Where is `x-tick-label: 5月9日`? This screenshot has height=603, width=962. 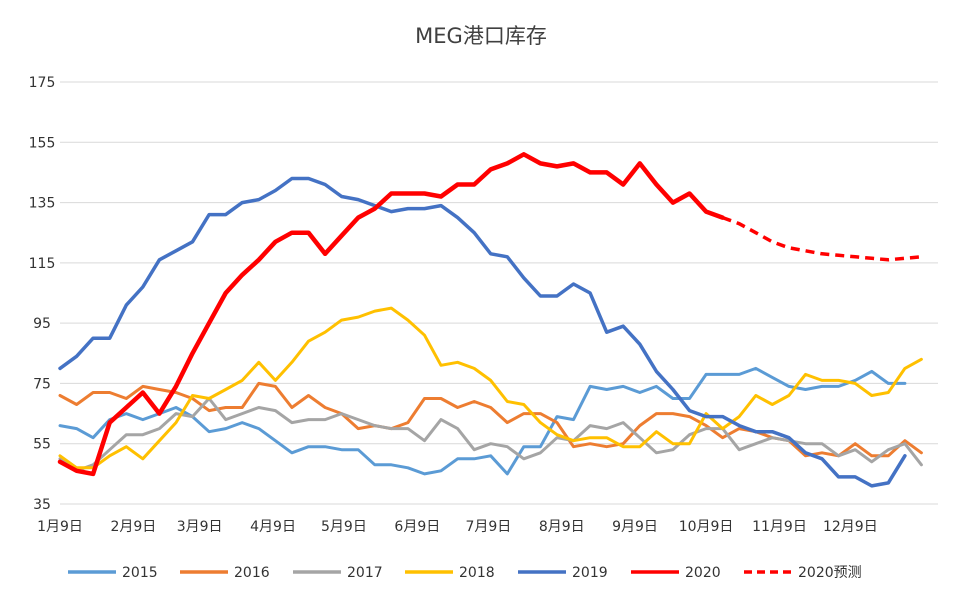
x-tick-label: 5月9日 is located at coordinates (344, 527).